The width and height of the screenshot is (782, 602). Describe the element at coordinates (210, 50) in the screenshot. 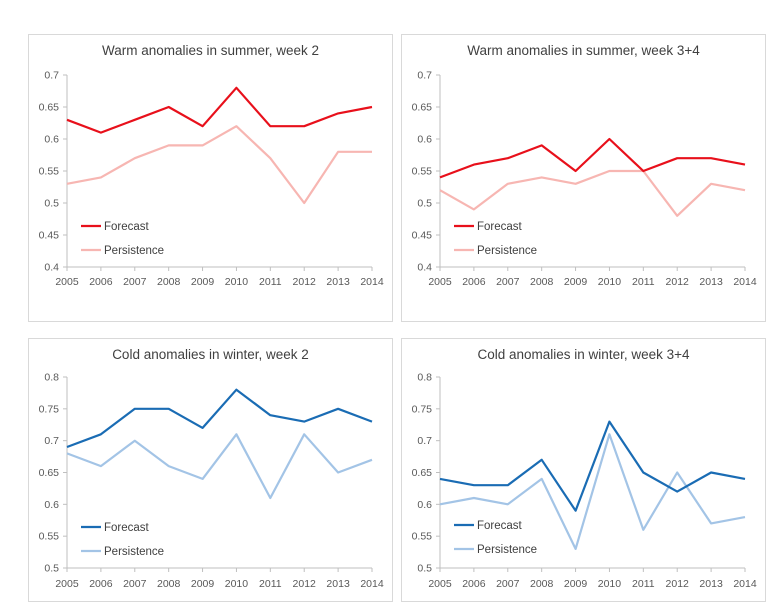

I see `chart-title: Warm anomalies in summer, week 2` at that location.